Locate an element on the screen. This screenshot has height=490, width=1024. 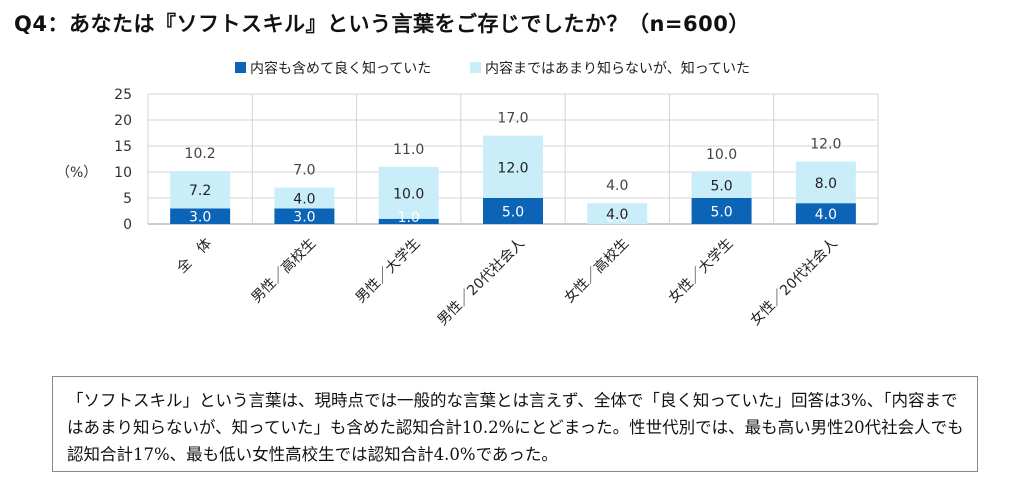
data-label-well-known: 1.0 is located at coordinates (409, 218).